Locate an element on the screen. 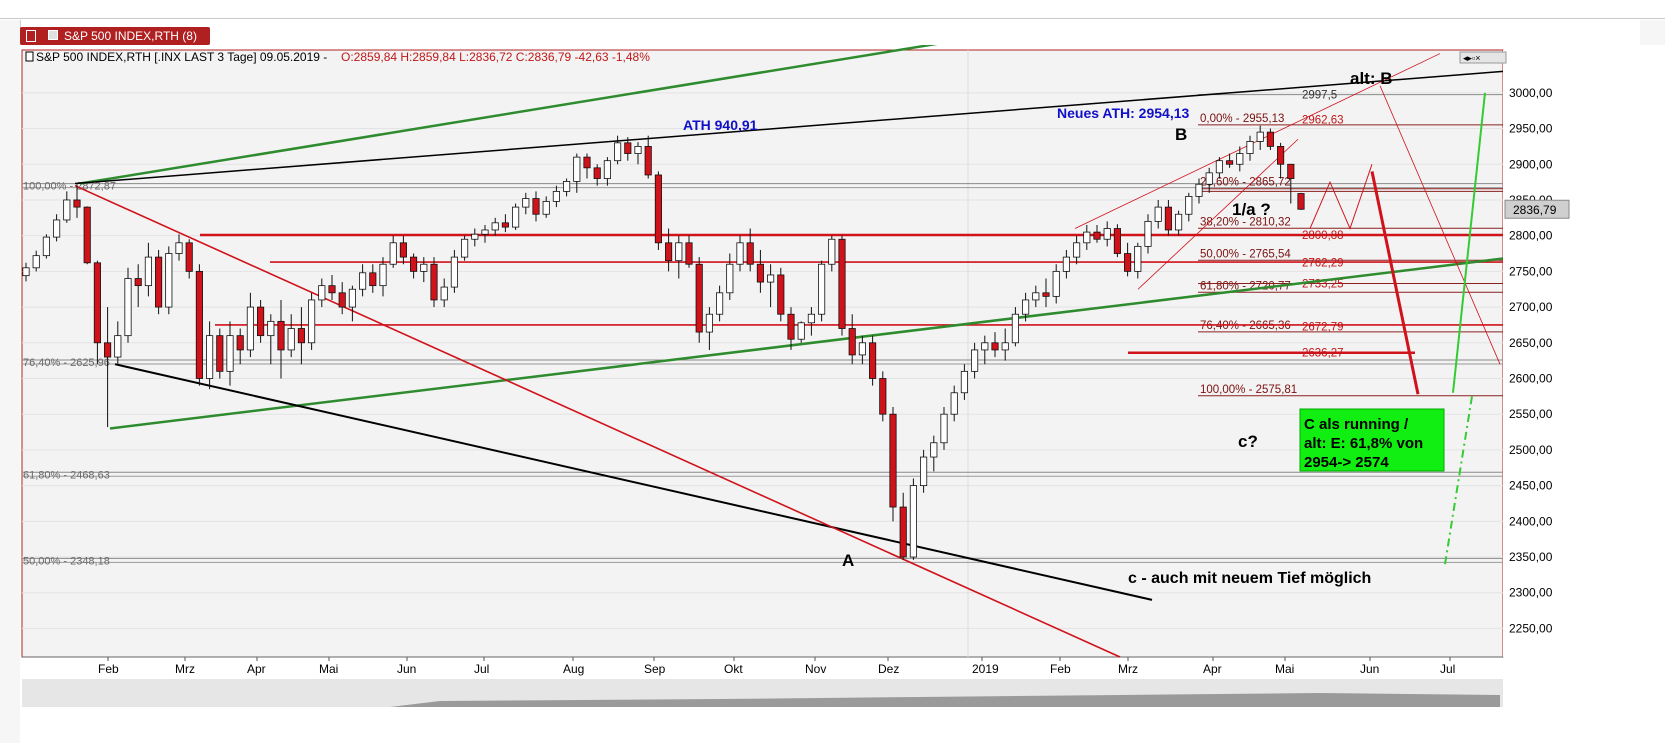 The height and width of the screenshot is (743, 1665). y-tick-label: 2250,00 is located at coordinates (1531, 628).